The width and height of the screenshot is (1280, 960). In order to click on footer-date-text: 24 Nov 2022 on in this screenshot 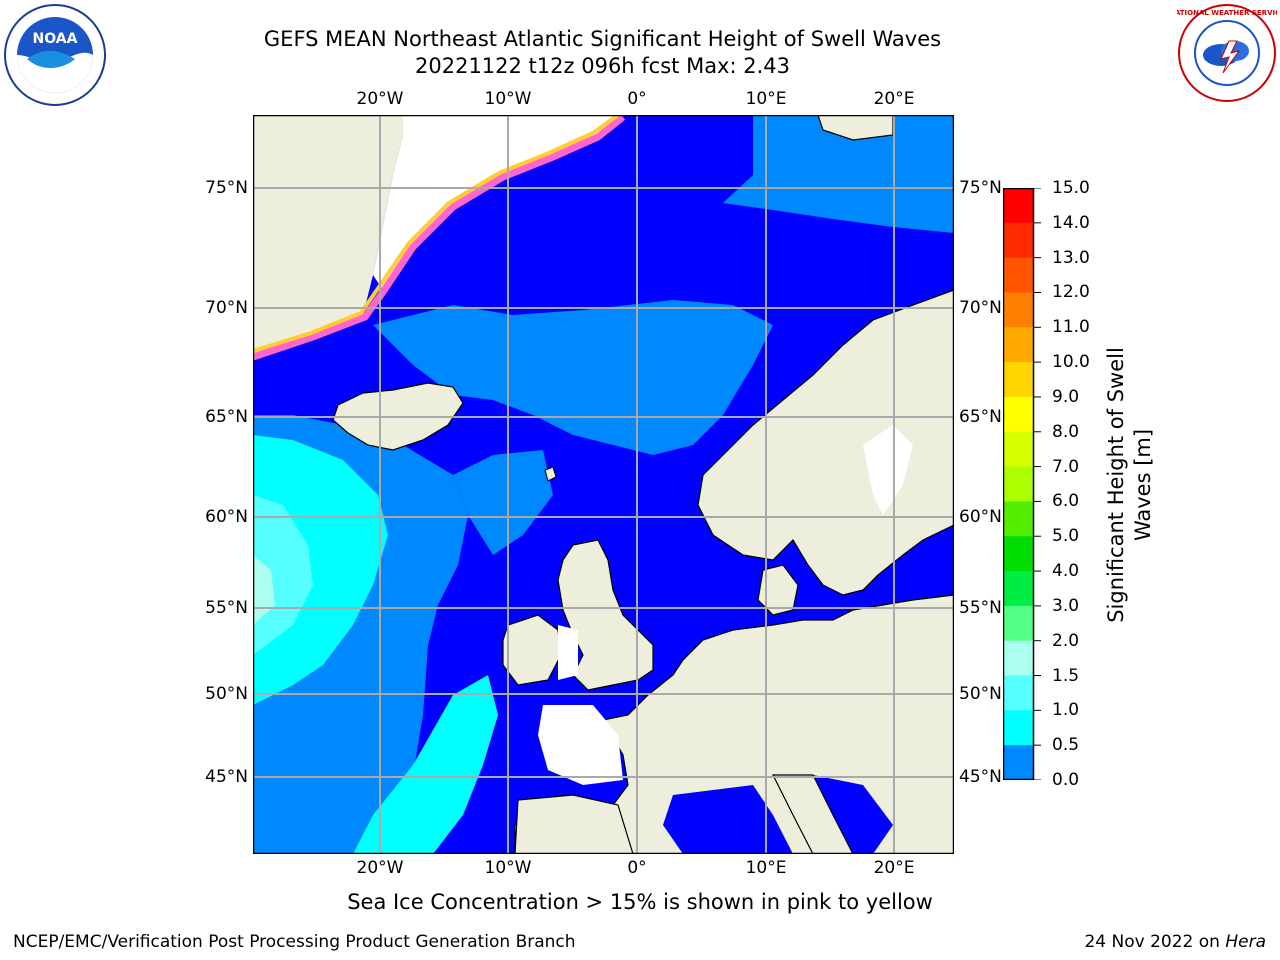, I will do `click(1152, 942)`.